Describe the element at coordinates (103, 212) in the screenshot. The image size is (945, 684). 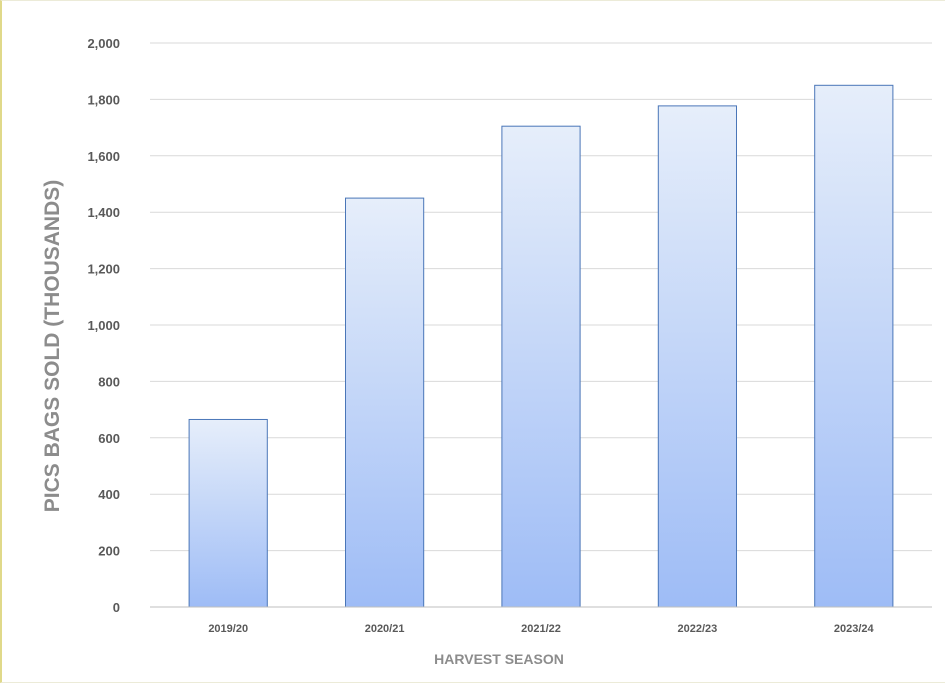
I see `y-tick-label: 1,400` at that location.